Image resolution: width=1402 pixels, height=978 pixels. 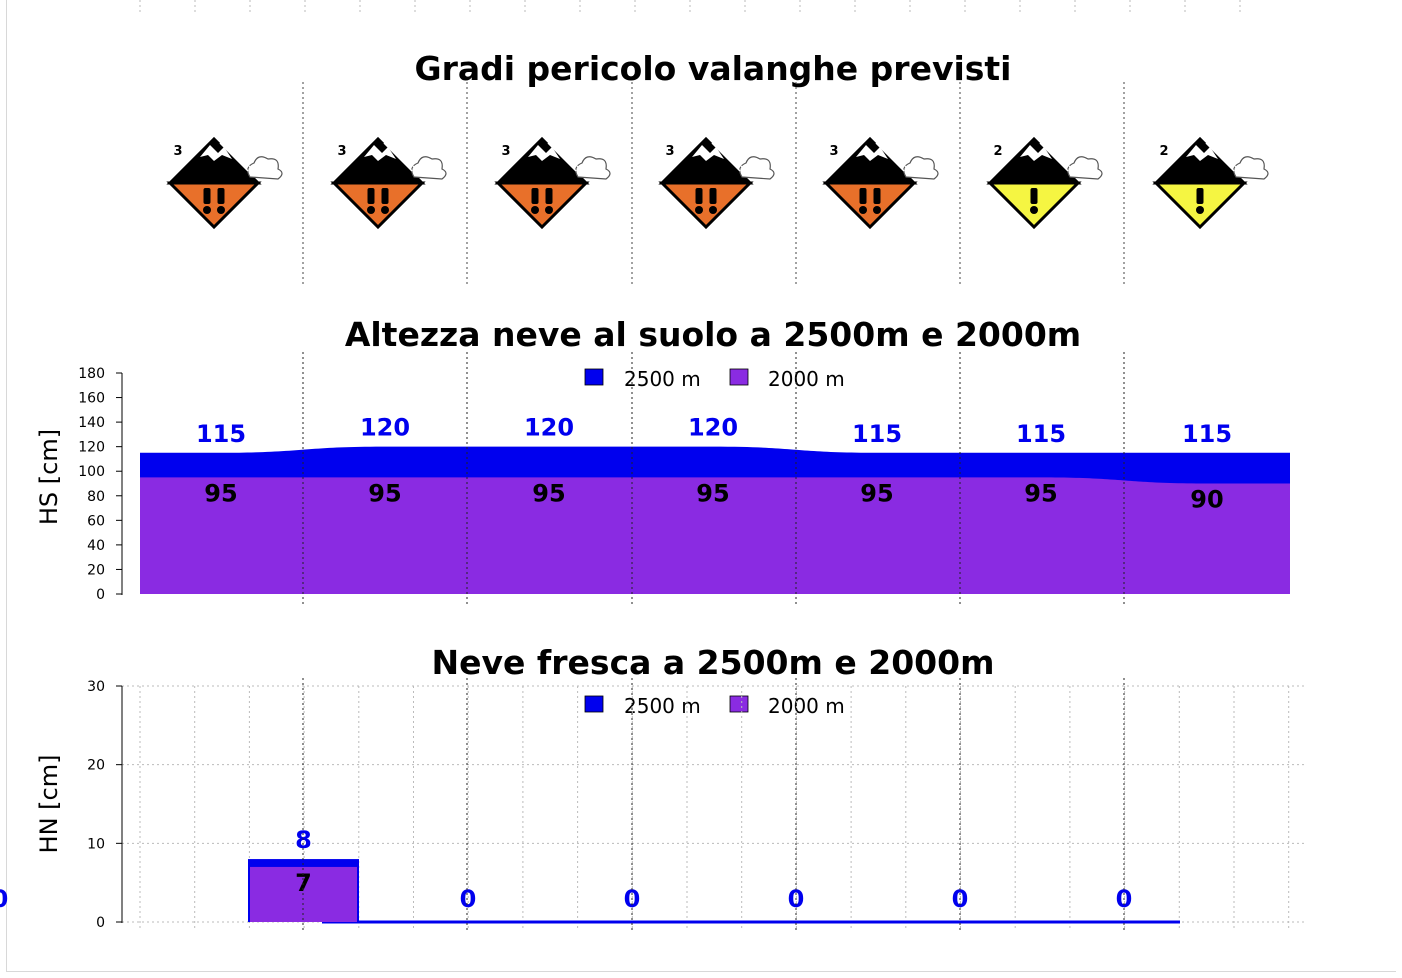 I want to click on fresh-snow-ylabel: HN [cm], so click(x=49, y=804).